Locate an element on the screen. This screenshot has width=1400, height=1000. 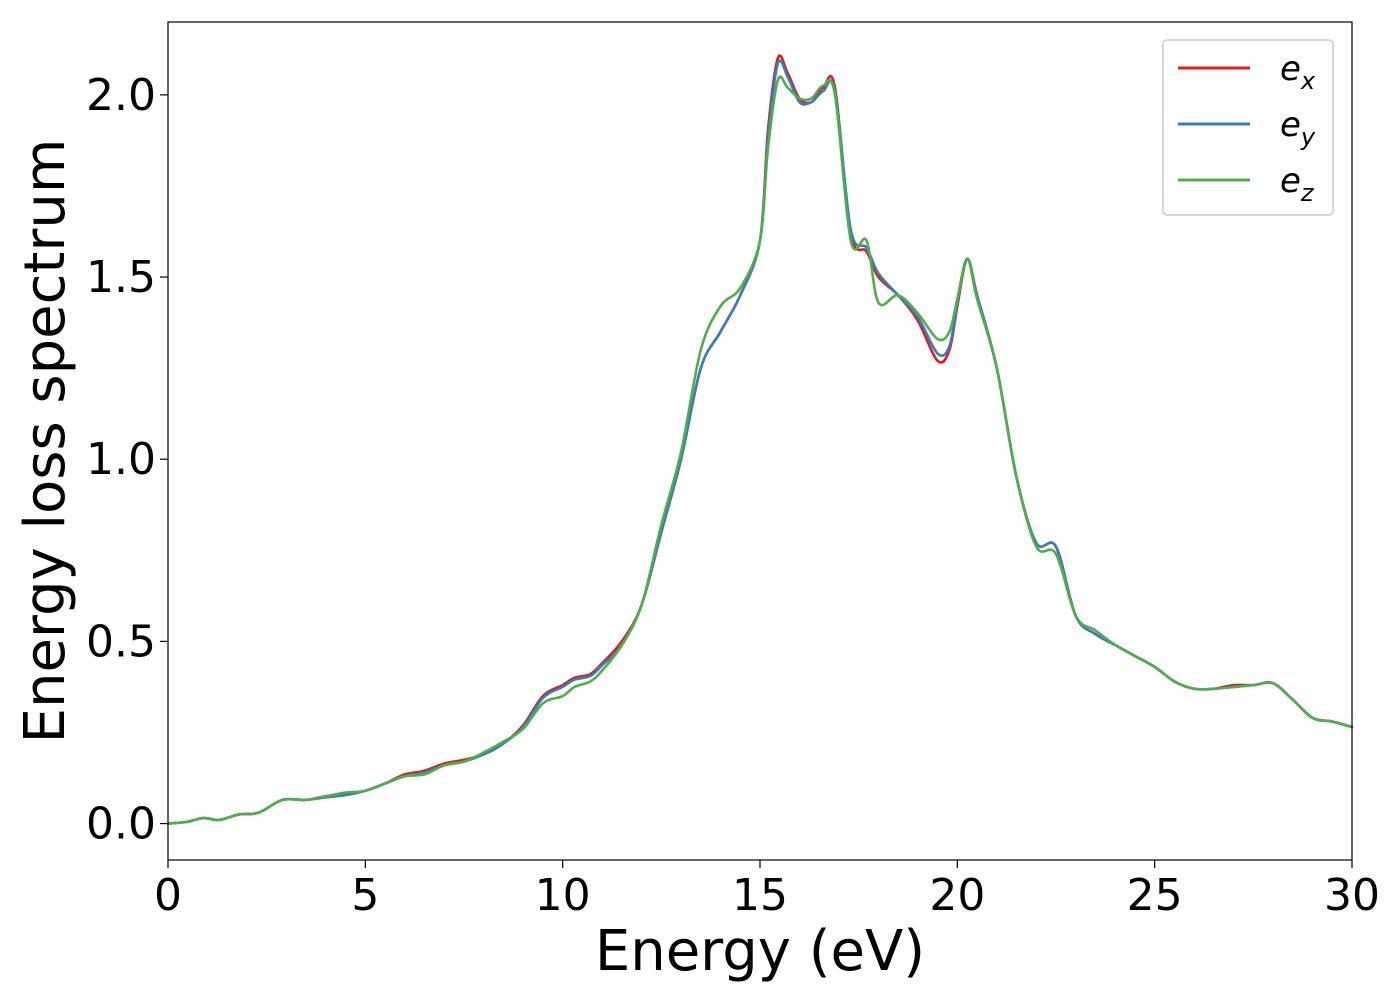
y-axis-ticks: 0.0 0.5 1.0 1.5 2.0 is located at coordinates (127, 460).